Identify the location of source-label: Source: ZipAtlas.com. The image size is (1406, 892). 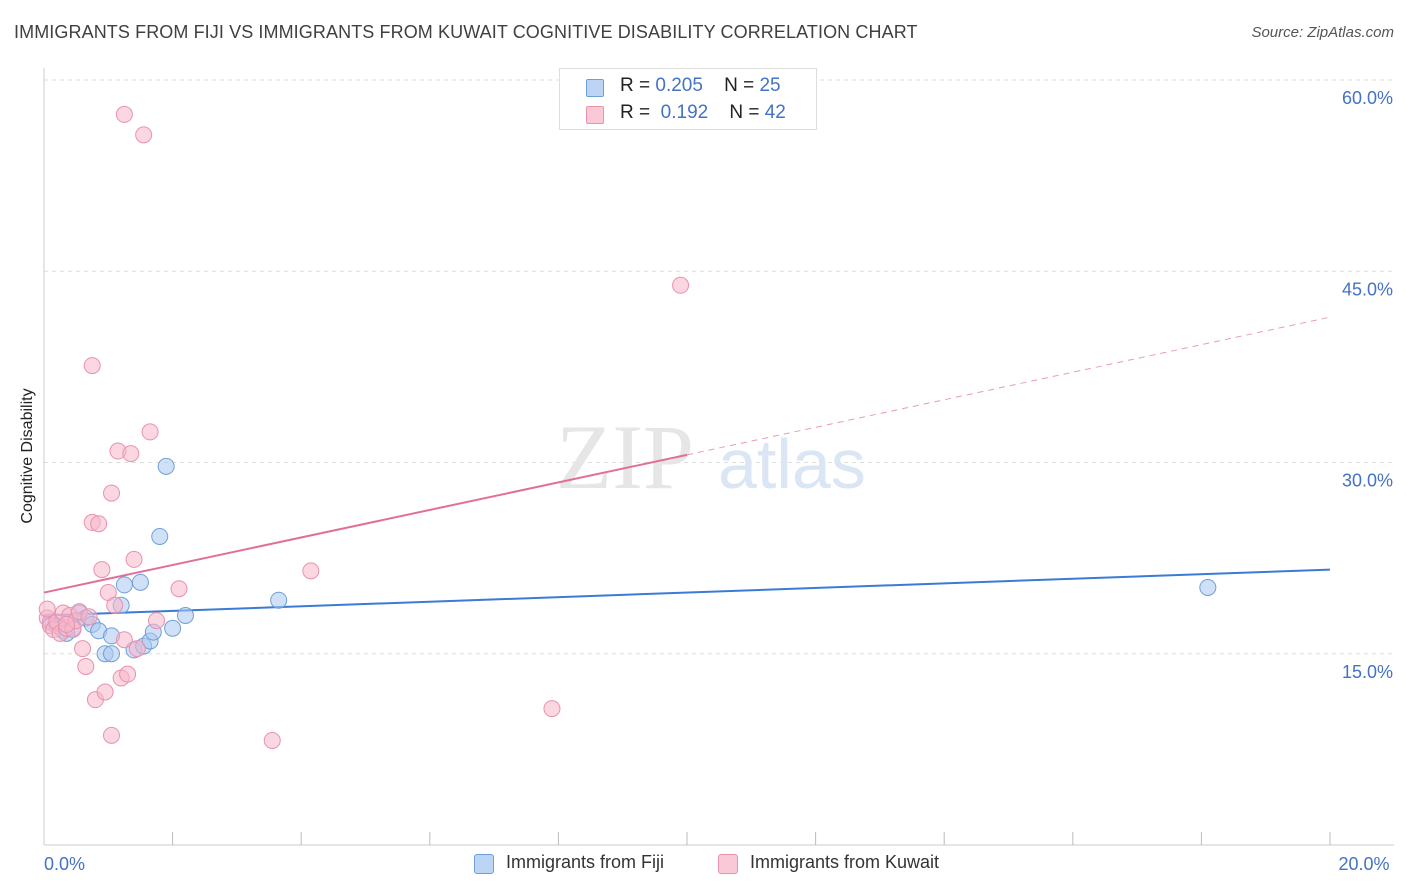
(1322, 32).